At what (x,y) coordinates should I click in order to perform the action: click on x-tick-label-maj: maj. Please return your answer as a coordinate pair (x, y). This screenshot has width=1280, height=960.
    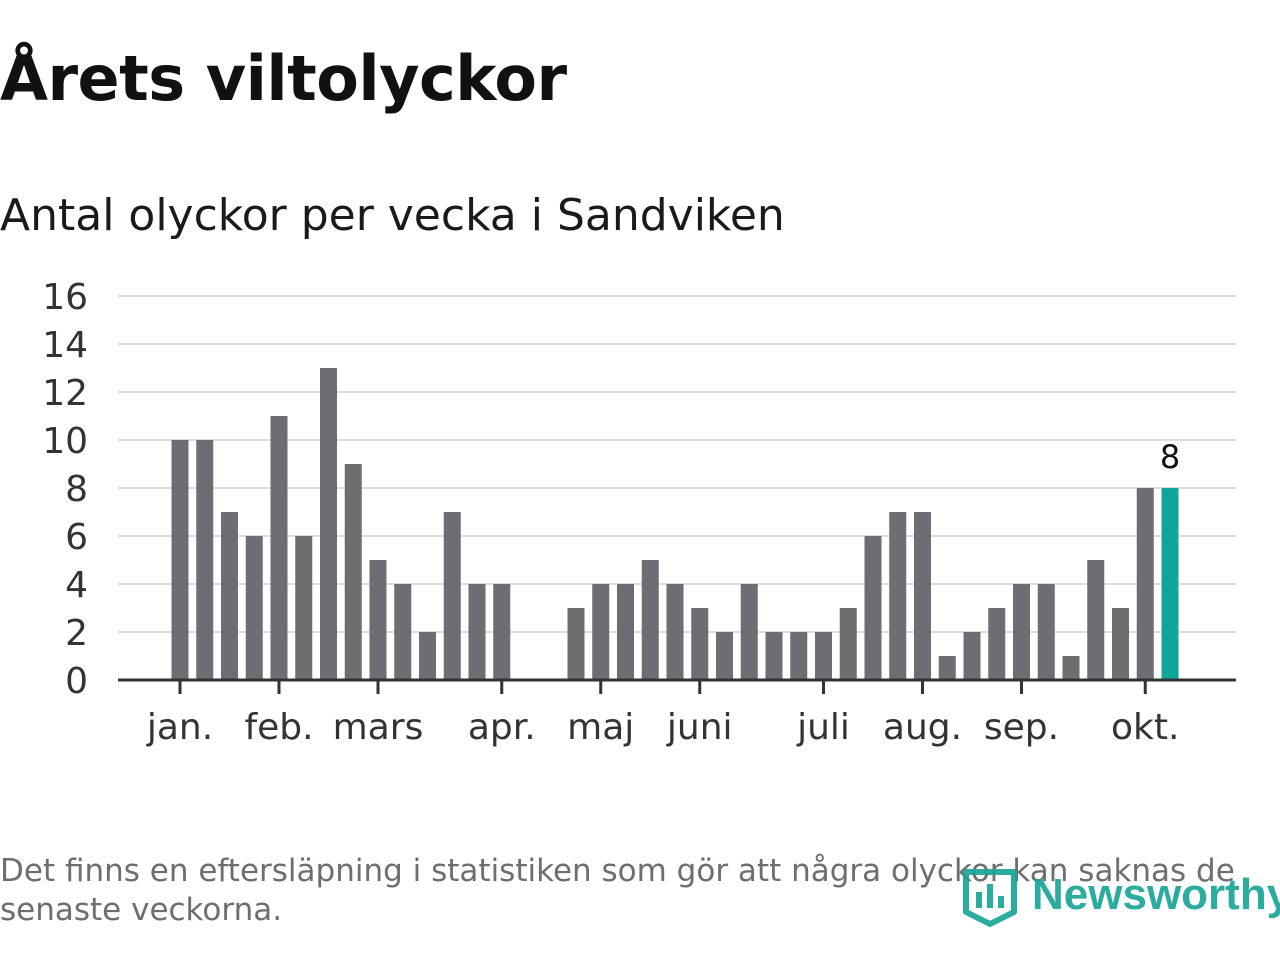
    Looking at the image, I should click on (600, 727).